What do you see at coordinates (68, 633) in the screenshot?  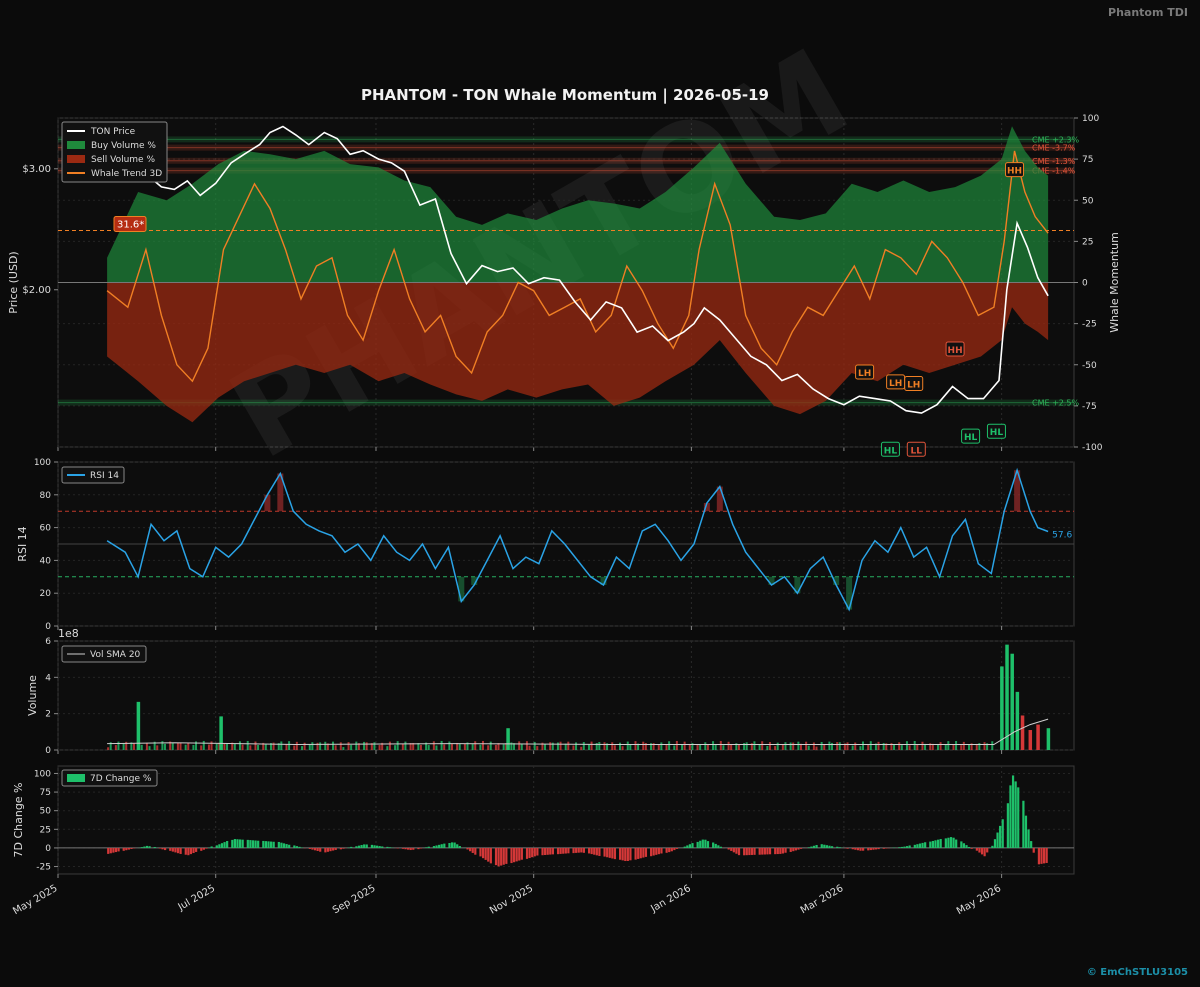 I see `vol-scale-label: 1e8` at bounding box center [68, 633].